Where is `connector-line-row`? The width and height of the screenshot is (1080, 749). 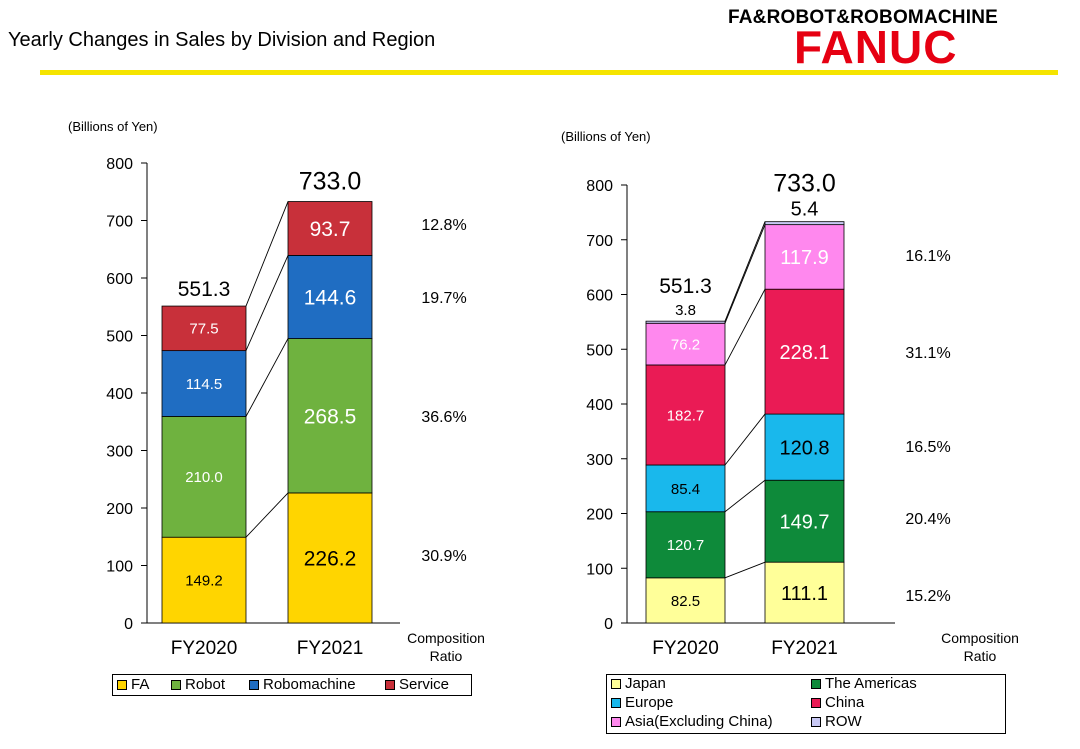
connector-line-row is located at coordinates (745, 271).